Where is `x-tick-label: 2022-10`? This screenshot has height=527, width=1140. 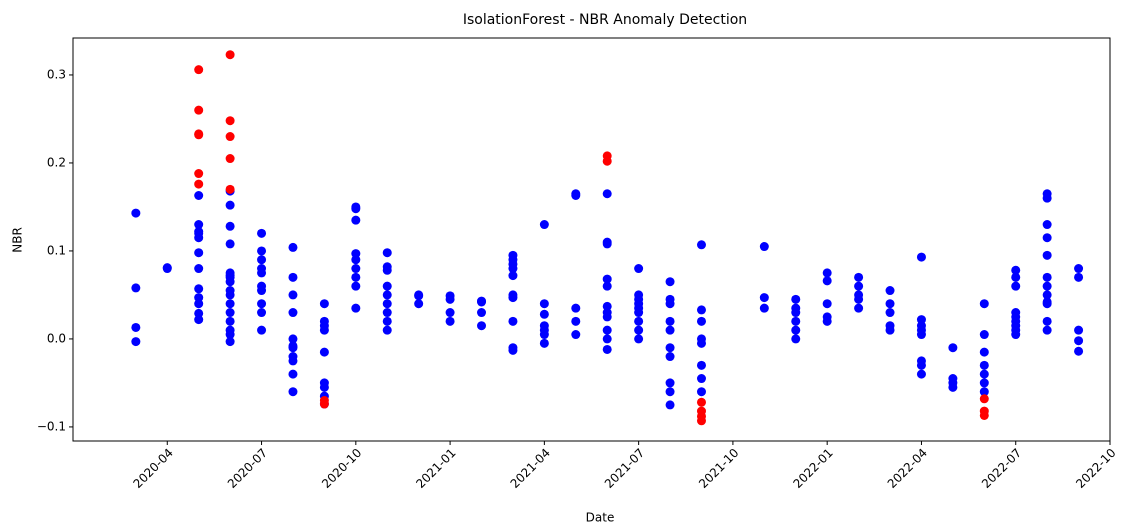 x-tick-label: 2022-10 is located at coordinates (1095, 468).